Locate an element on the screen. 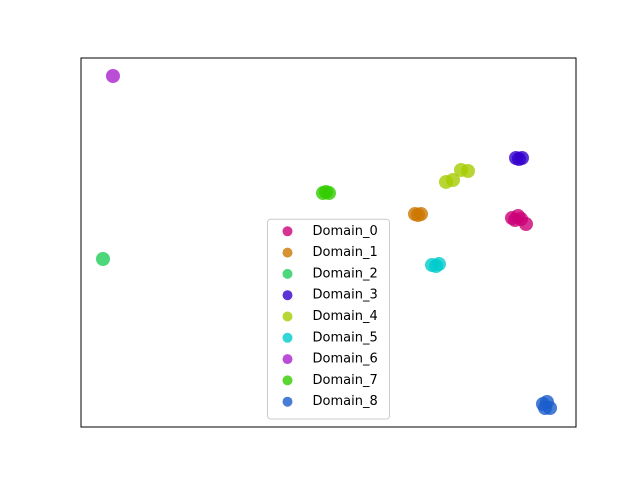 This screenshot has height=484, width=640. legend-label: Domain_4 is located at coordinates (345, 316).